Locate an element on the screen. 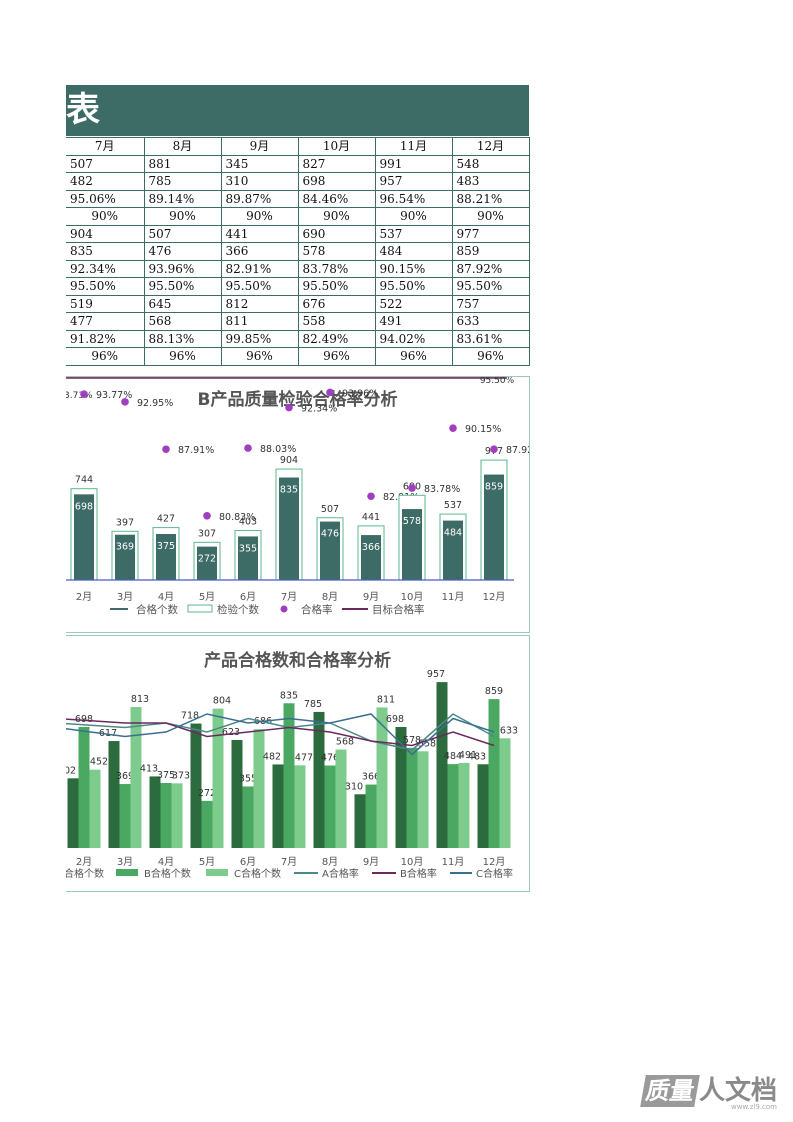 The image size is (793, 1122). bar-label: 452 is located at coordinates (99, 762).